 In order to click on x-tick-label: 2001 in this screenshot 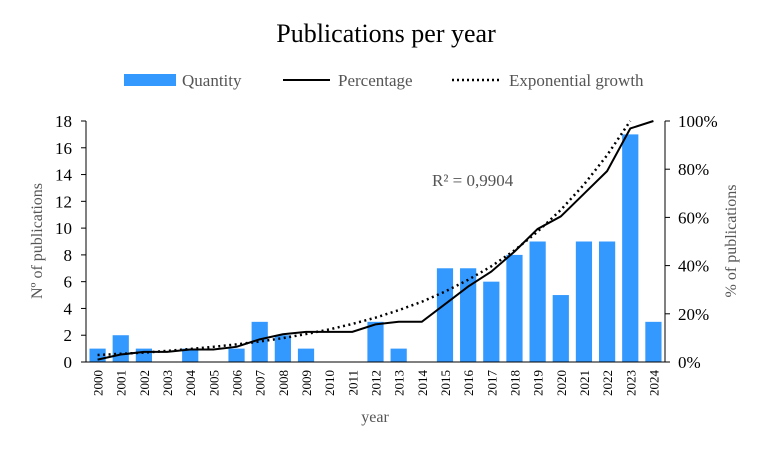, I will do `click(121, 383)`.